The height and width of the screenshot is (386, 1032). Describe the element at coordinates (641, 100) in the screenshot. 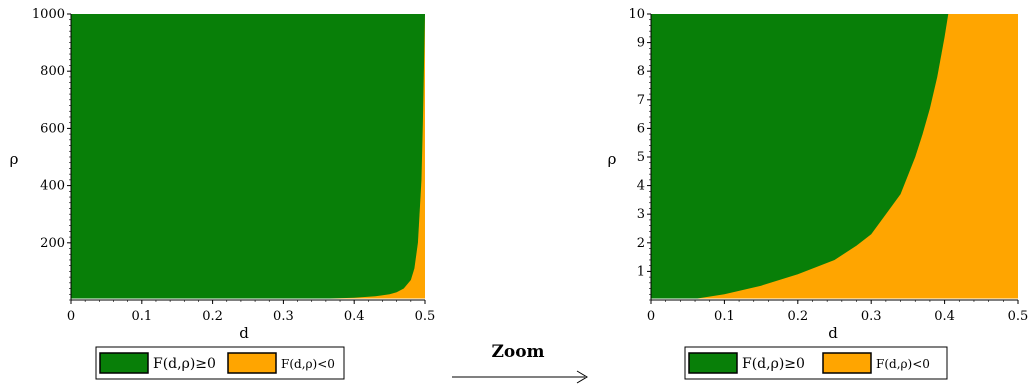

I see `y-tick-label-right: 7` at that location.